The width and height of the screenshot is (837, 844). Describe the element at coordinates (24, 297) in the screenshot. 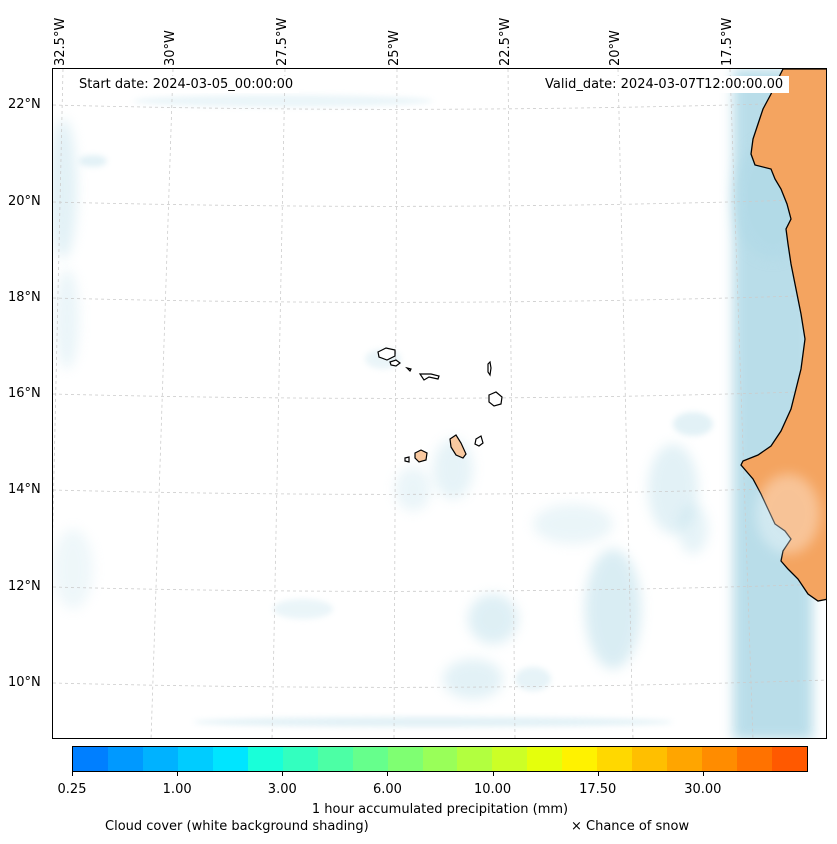

I see `lat-label-18n: 18°N` at that location.